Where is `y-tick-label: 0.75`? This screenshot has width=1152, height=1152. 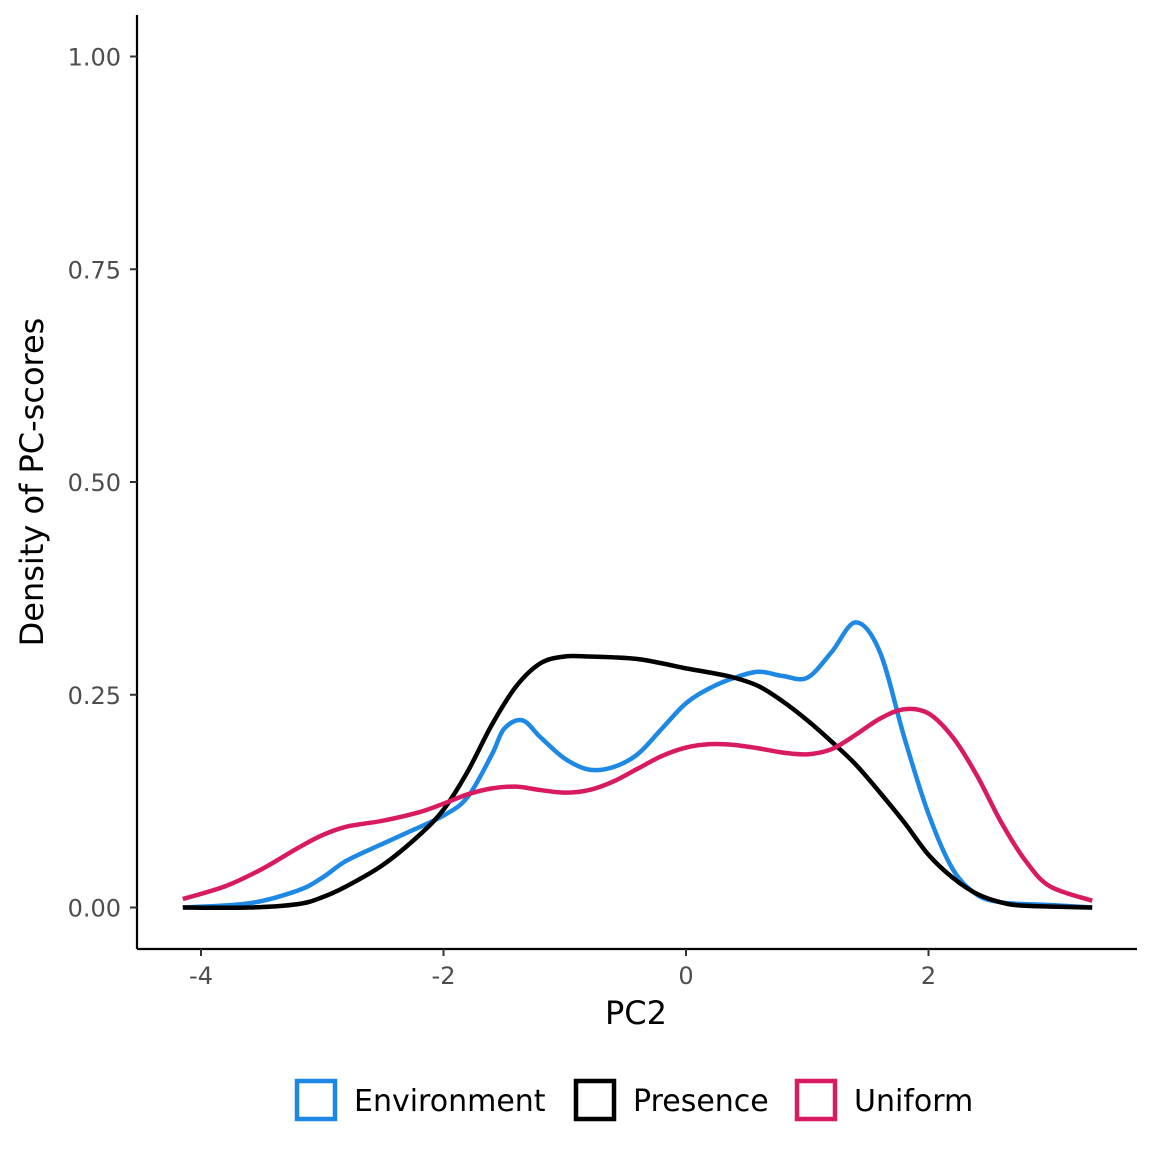 y-tick-label: 0.75 is located at coordinates (94, 270).